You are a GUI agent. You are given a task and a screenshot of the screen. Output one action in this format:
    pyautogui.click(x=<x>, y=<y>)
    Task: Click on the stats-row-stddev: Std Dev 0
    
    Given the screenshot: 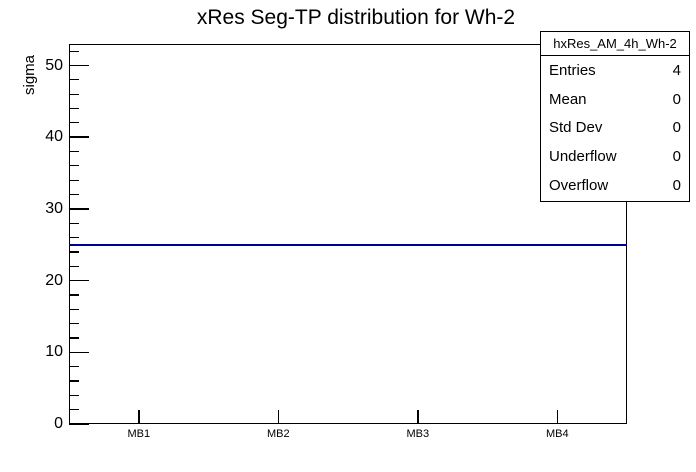 What is the action you would take?
    pyautogui.click(x=615, y=128)
    